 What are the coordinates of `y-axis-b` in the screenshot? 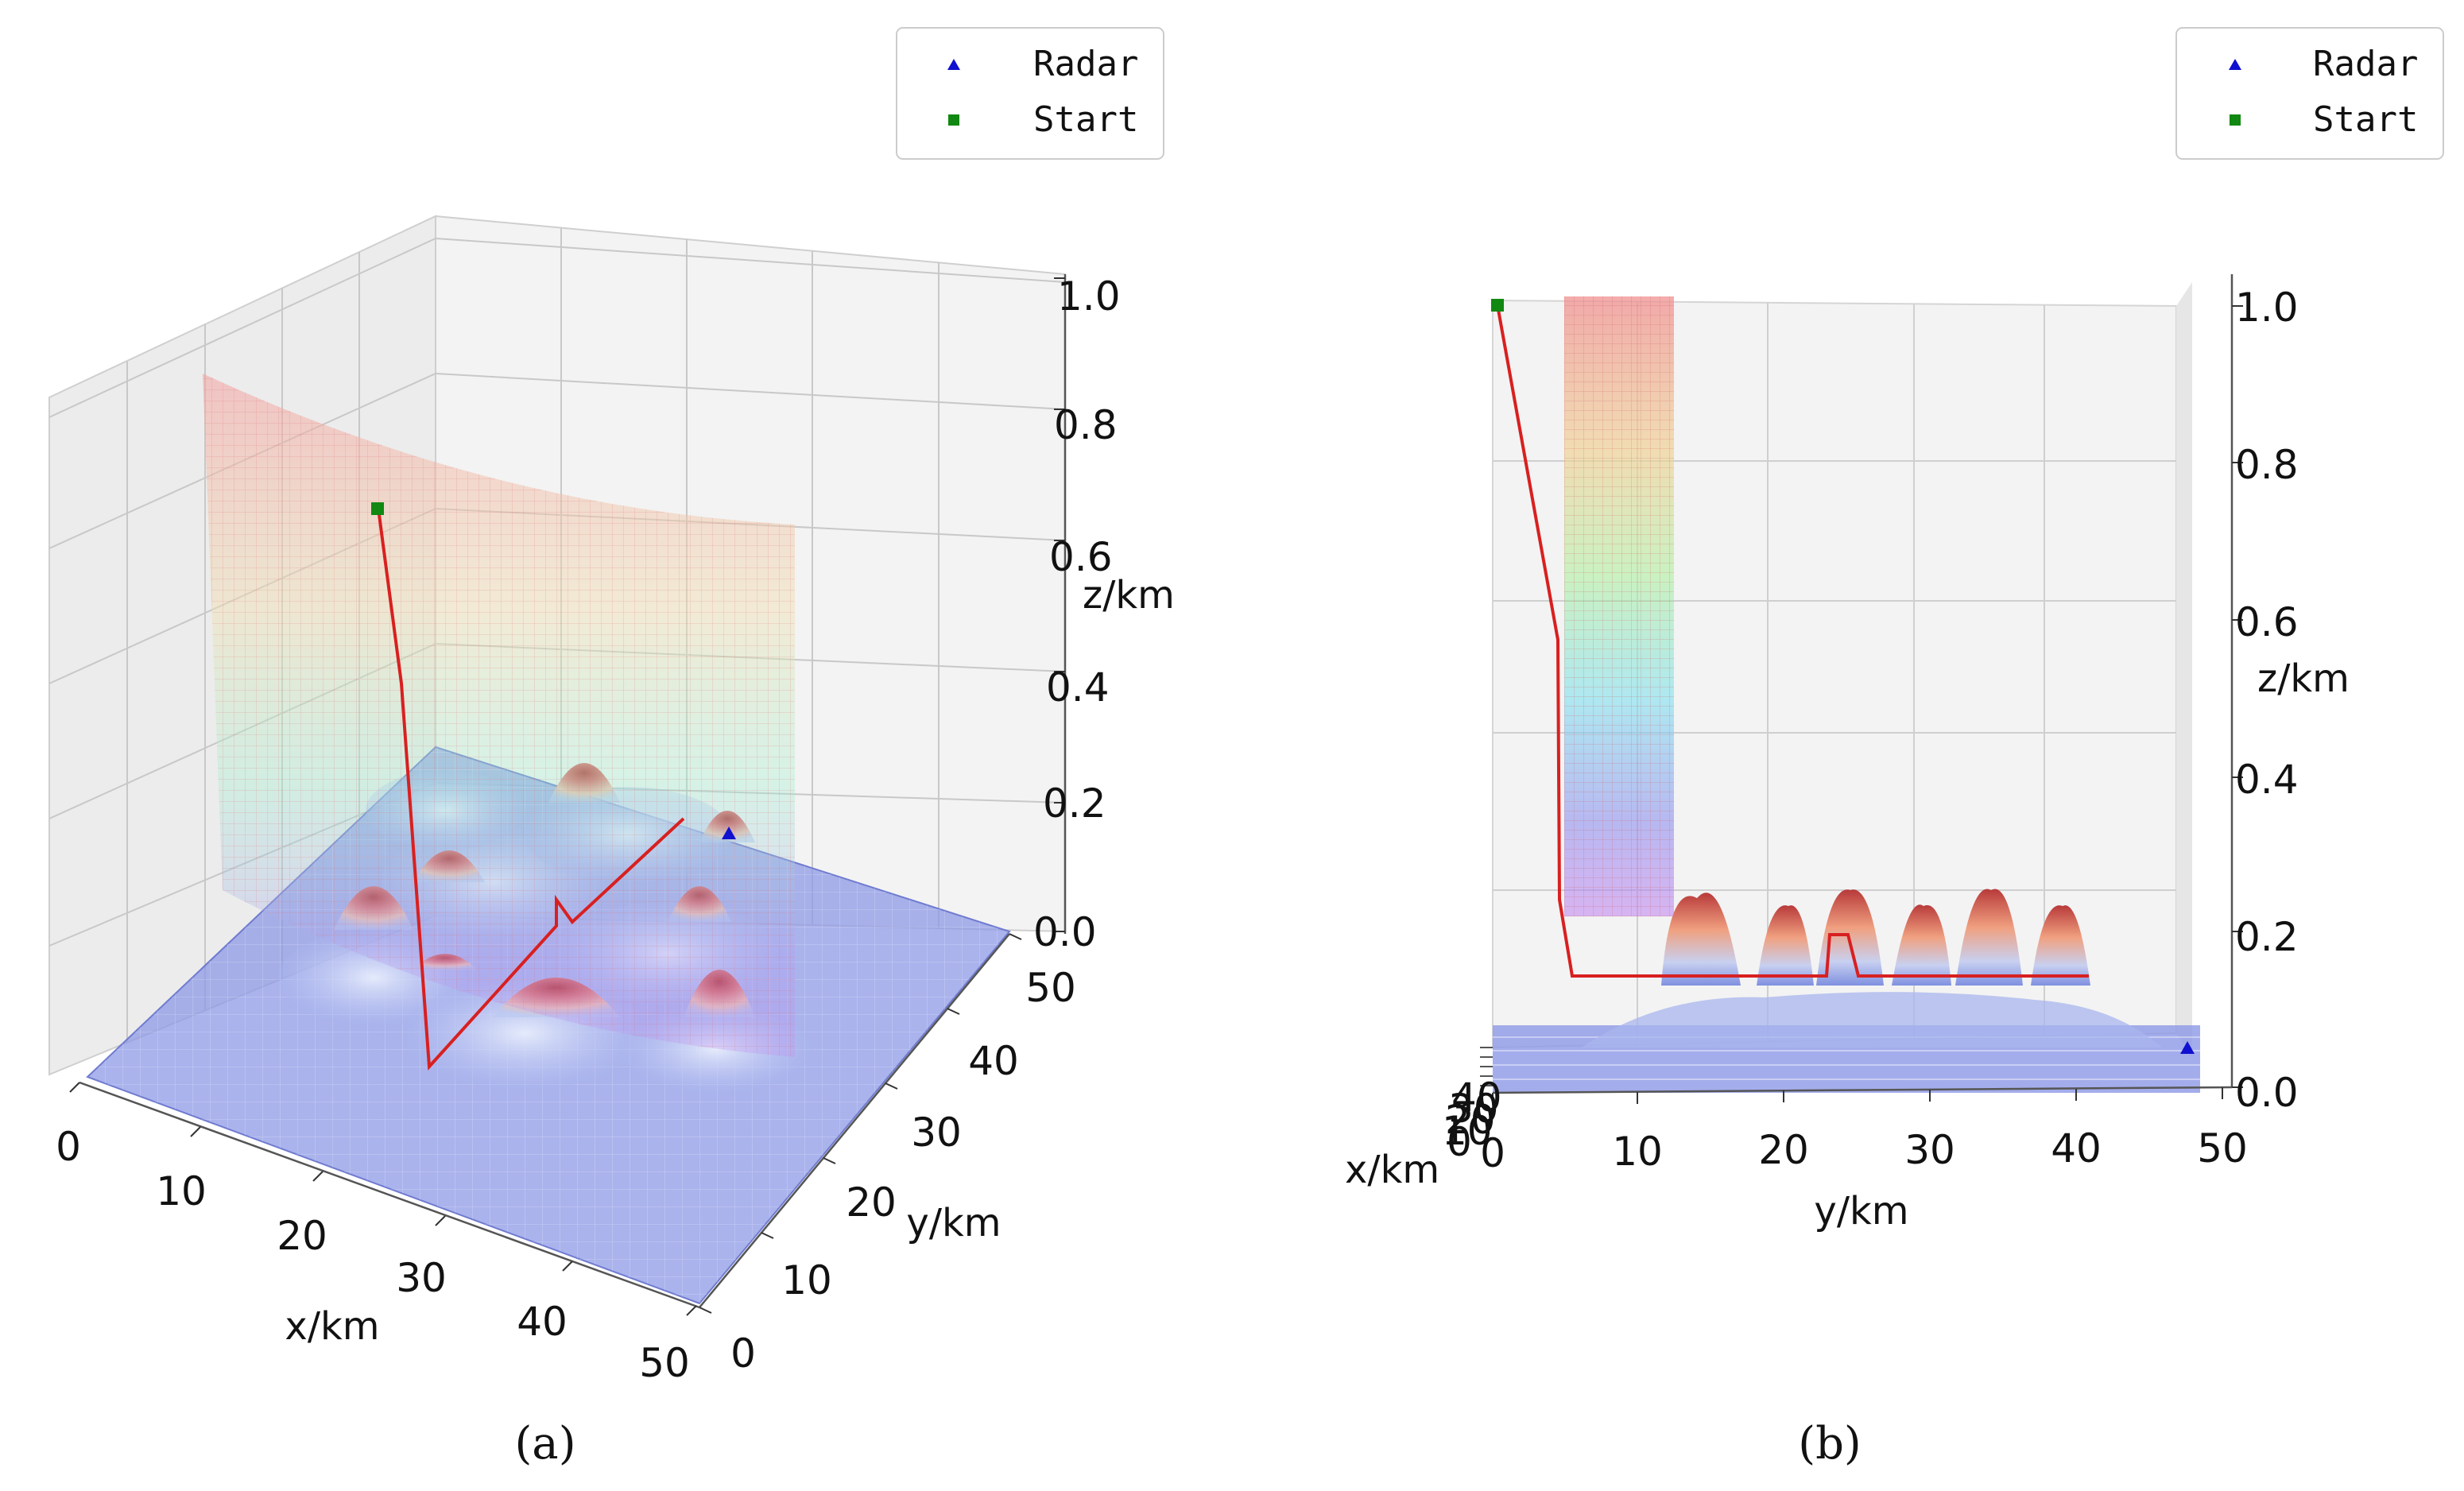 It's located at (1862, 1090).